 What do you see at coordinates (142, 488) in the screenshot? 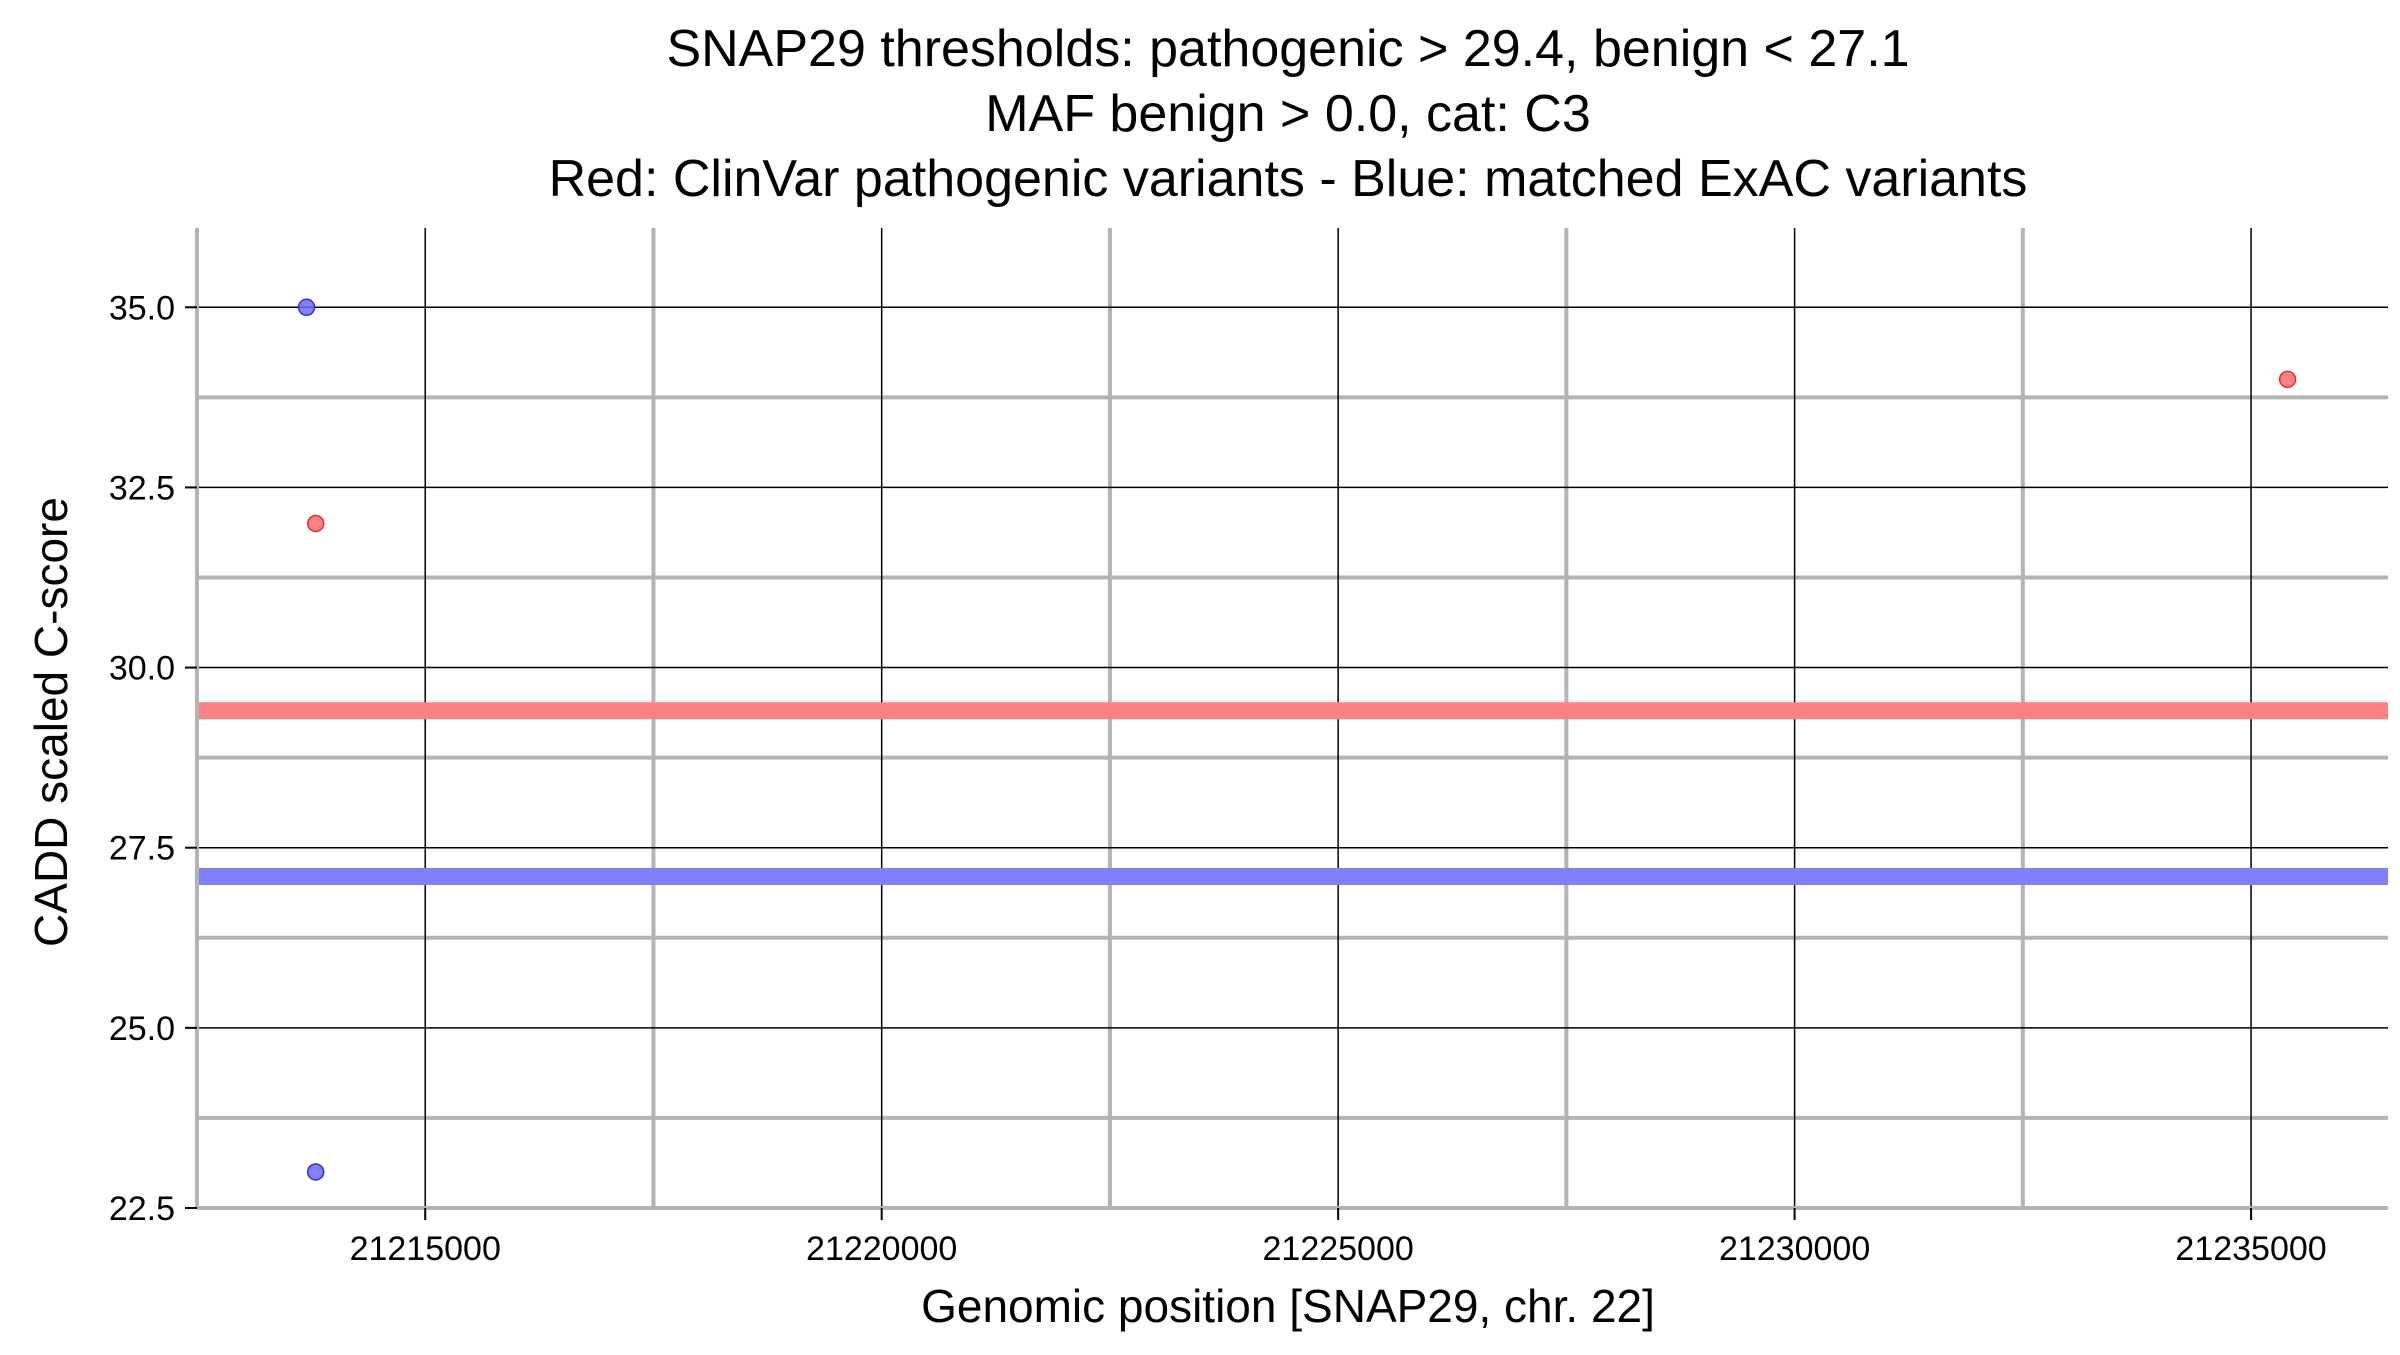
I see `y-tick-label: 32.5` at bounding box center [142, 488].